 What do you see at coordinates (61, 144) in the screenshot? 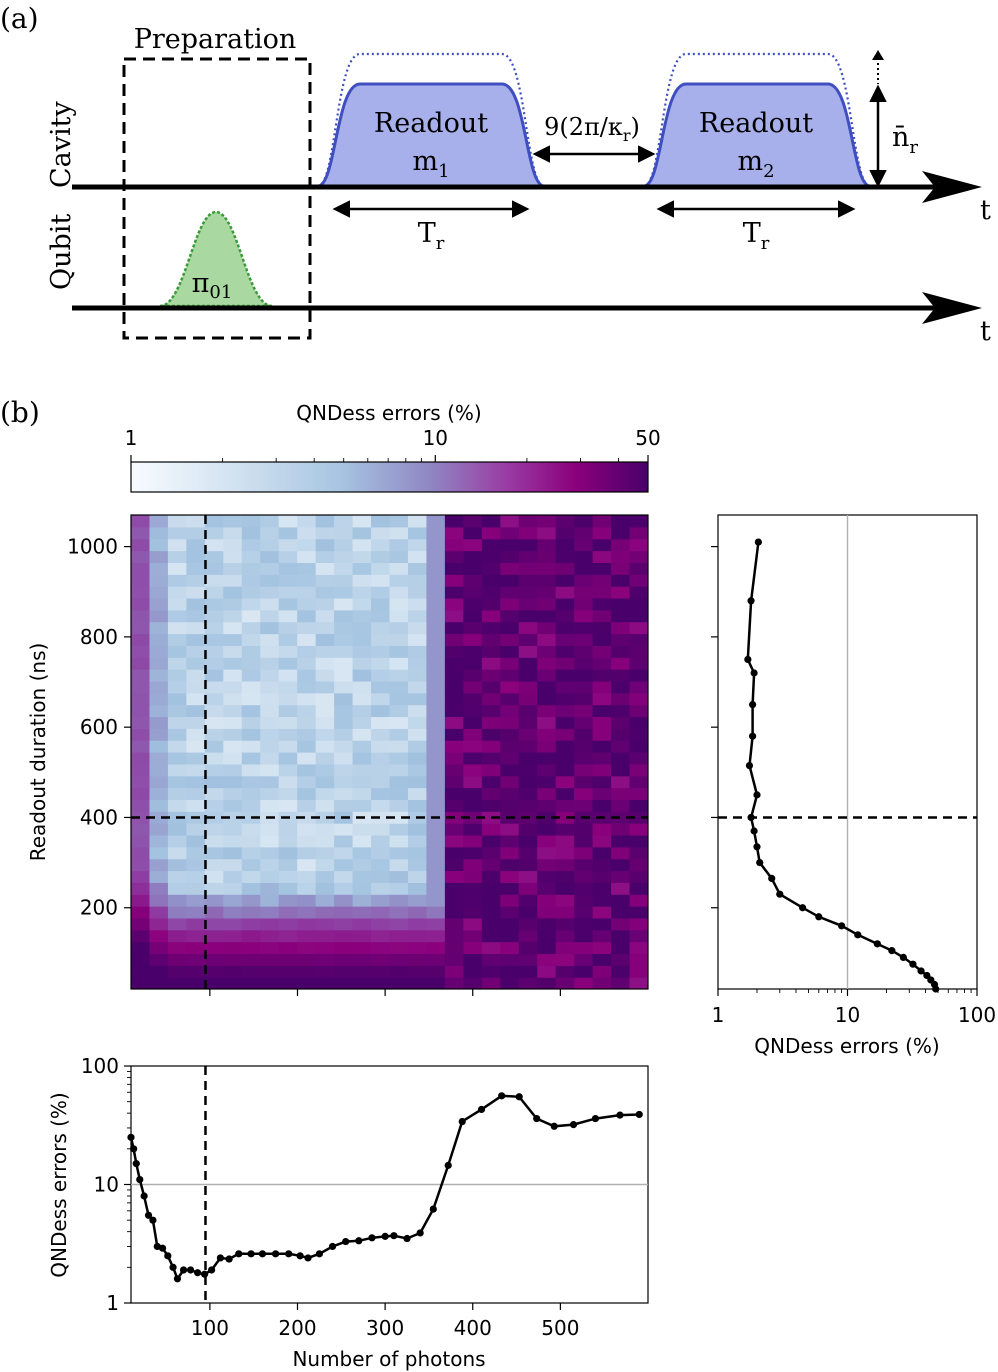
I see `cavity-label: Cavity` at bounding box center [61, 144].